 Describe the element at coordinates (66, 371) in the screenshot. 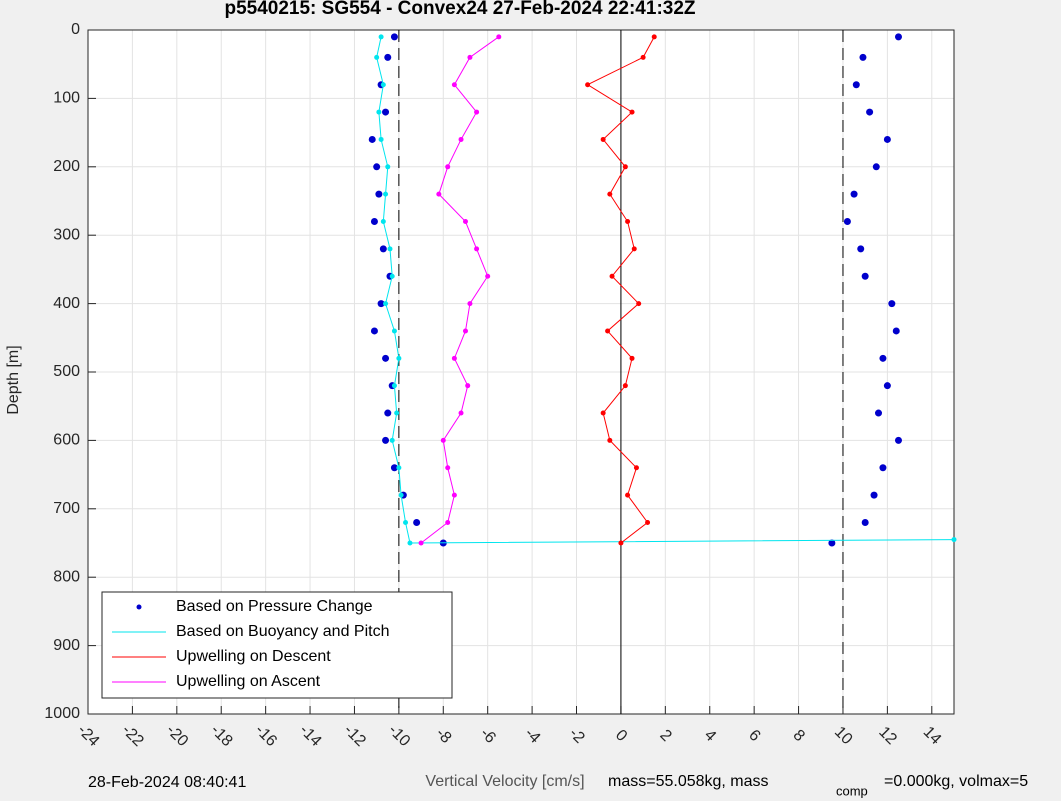

I see `y-tick-label: 500` at that location.